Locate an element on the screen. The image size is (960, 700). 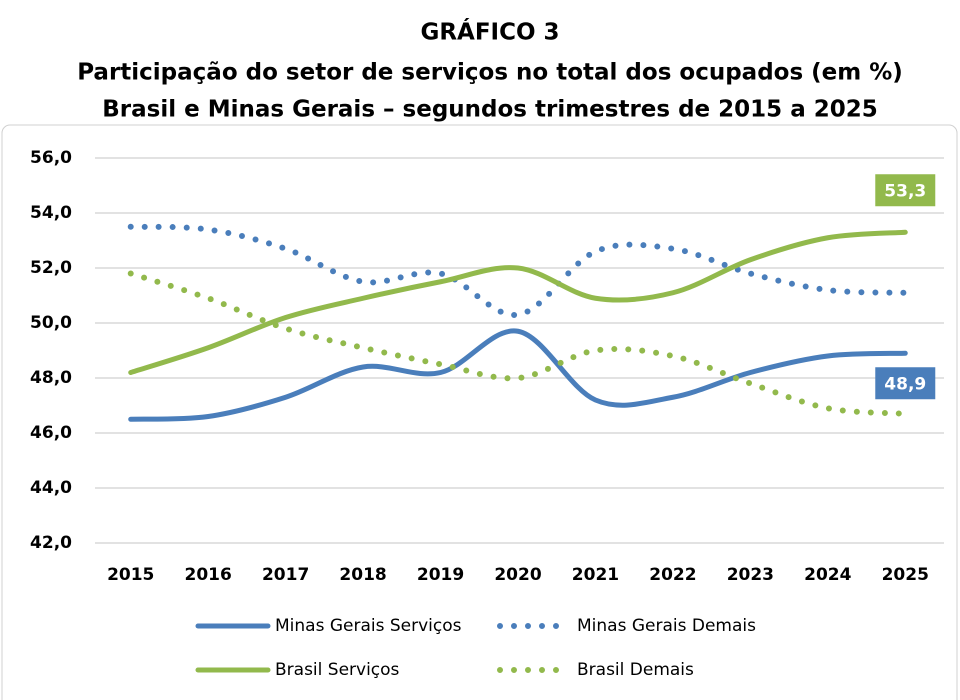
x-tick-label: 2019 is located at coordinates (440, 575).